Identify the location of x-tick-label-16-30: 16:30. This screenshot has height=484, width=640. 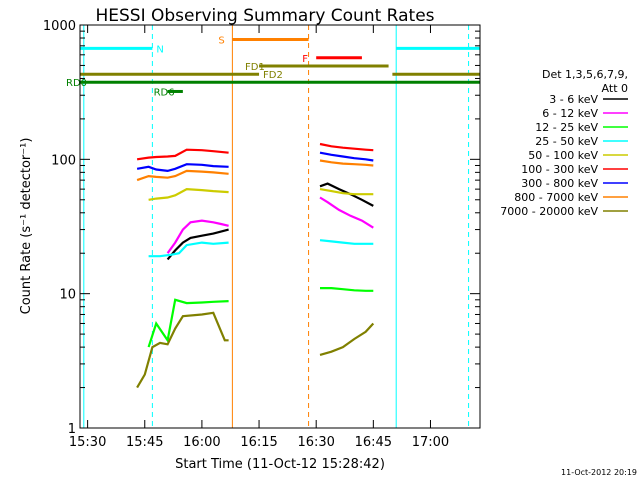
(315, 442).